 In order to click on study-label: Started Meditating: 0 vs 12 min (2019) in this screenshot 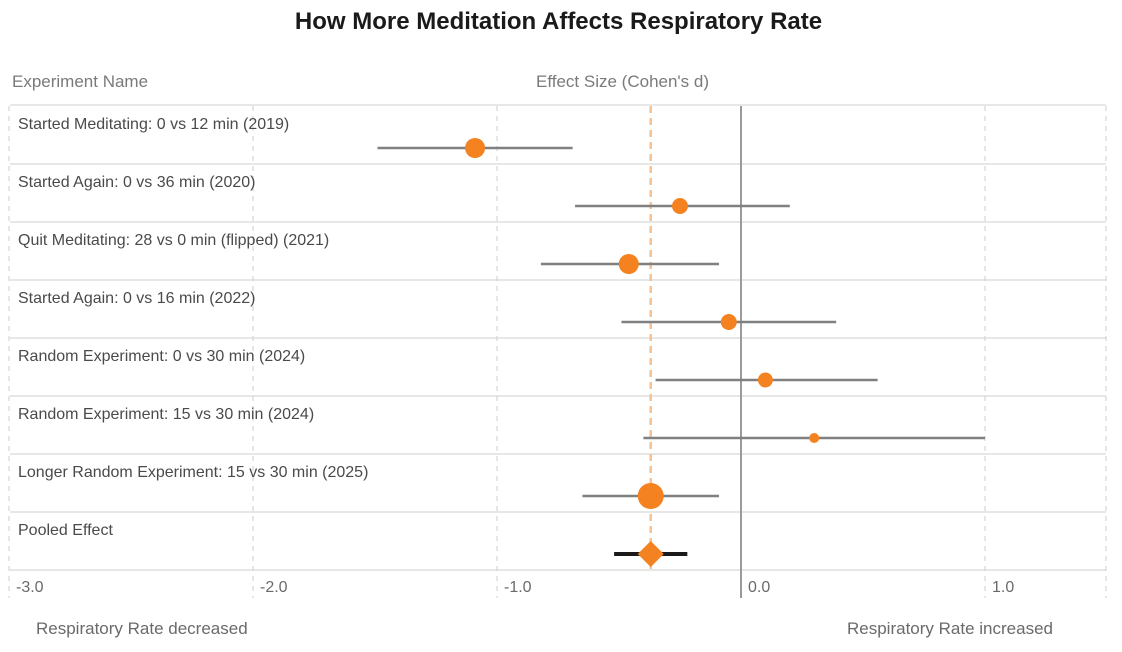, I will do `click(153, 124)`.